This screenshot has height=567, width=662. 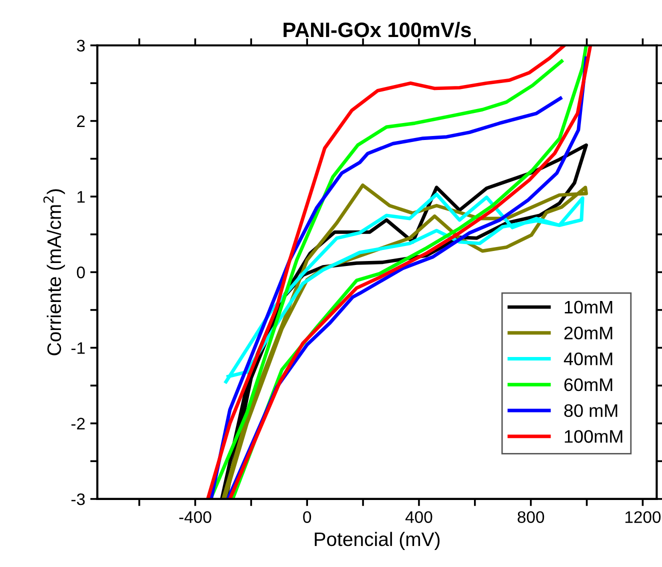 What do you see at coordinates (593, 436) in the screenshot?
I see `legend-label: 100mM` at bounding box center [593, 436].